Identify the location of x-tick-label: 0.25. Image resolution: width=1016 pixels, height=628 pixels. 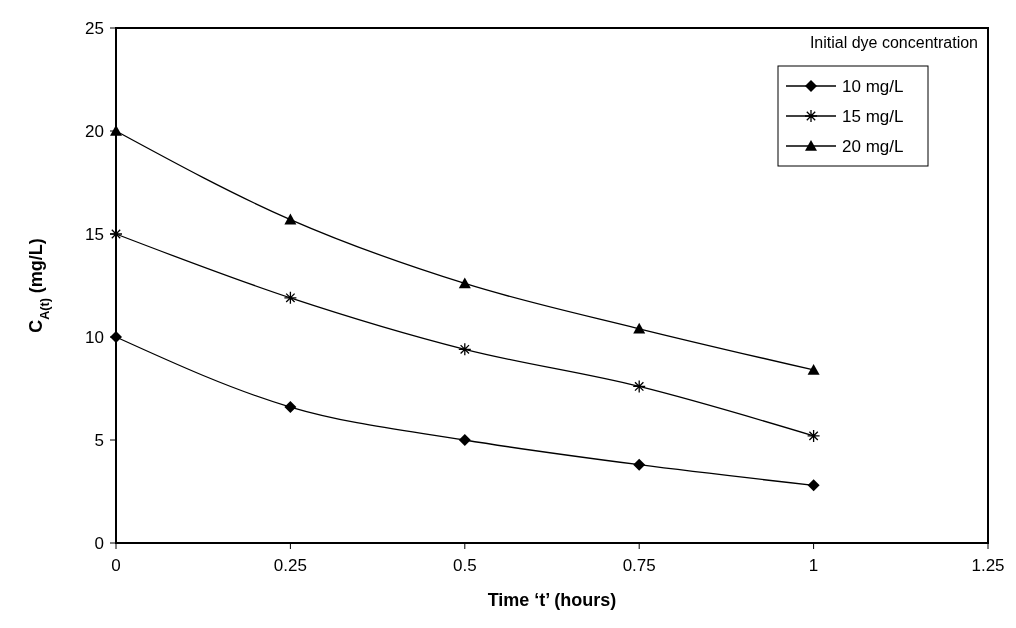
(290, 565).